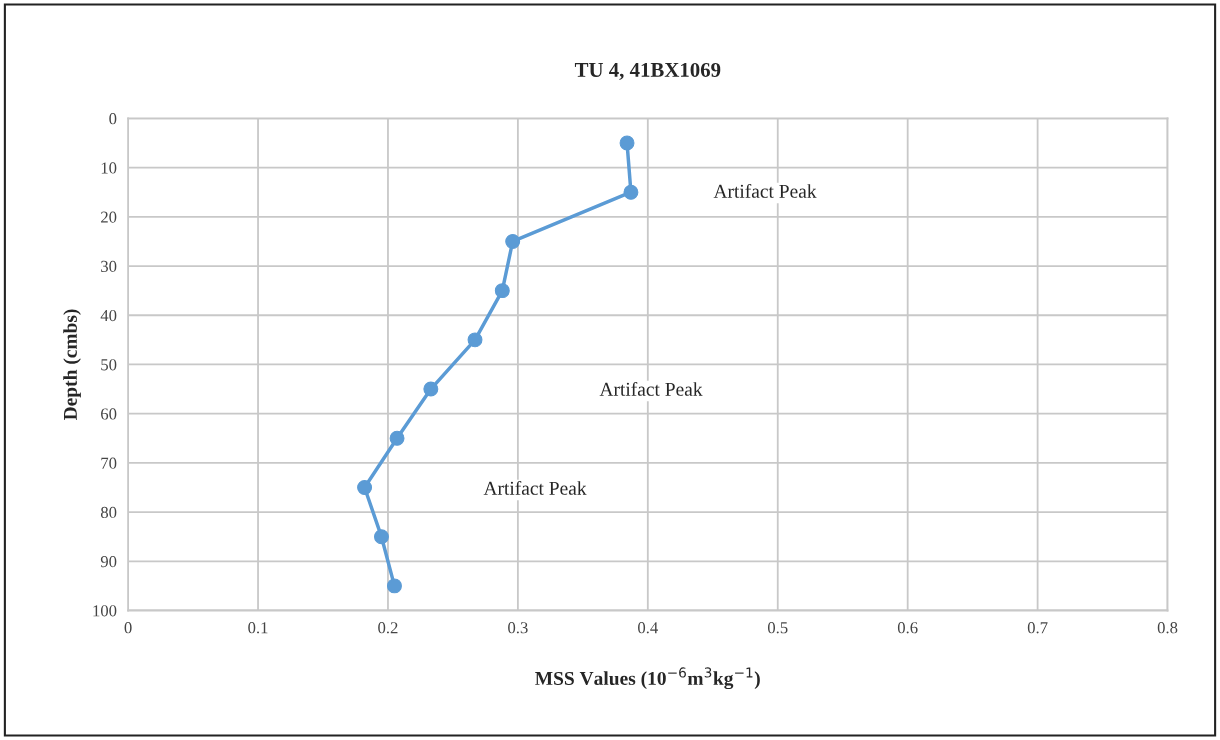 The width and height of the screenshot is (1220, 740). I want to click on y-tick-label: 20, so click(109, 217).